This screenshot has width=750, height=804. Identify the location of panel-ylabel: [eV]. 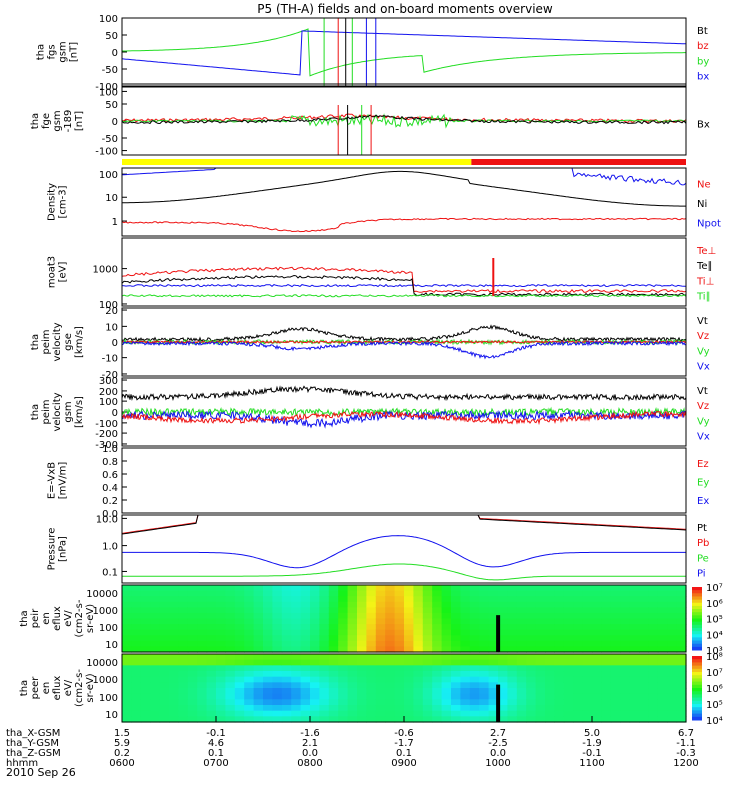
(63, 272).